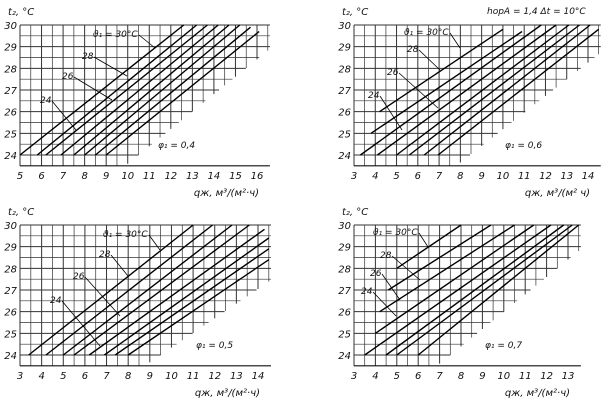 Image resolution: width=604 pixels, height=406 pixels. What do you see at coordinates (257, 176) in the screenshot?
I see `x-tick-label: 16` at bounding box center [257, 176].